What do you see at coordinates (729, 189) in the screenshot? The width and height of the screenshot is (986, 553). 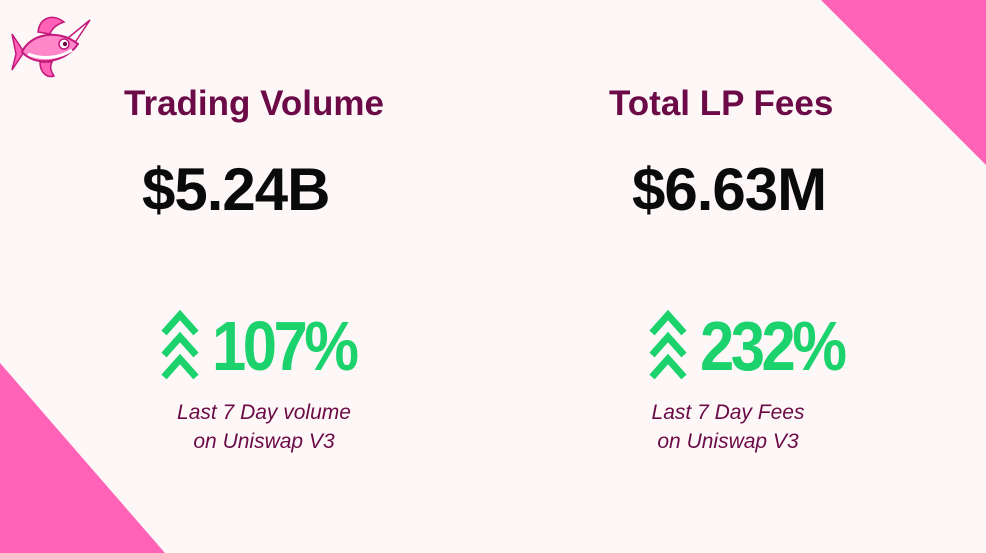 I see `stat-value-total-lp-fees: $6.63M` at bounding box center [729, 189].